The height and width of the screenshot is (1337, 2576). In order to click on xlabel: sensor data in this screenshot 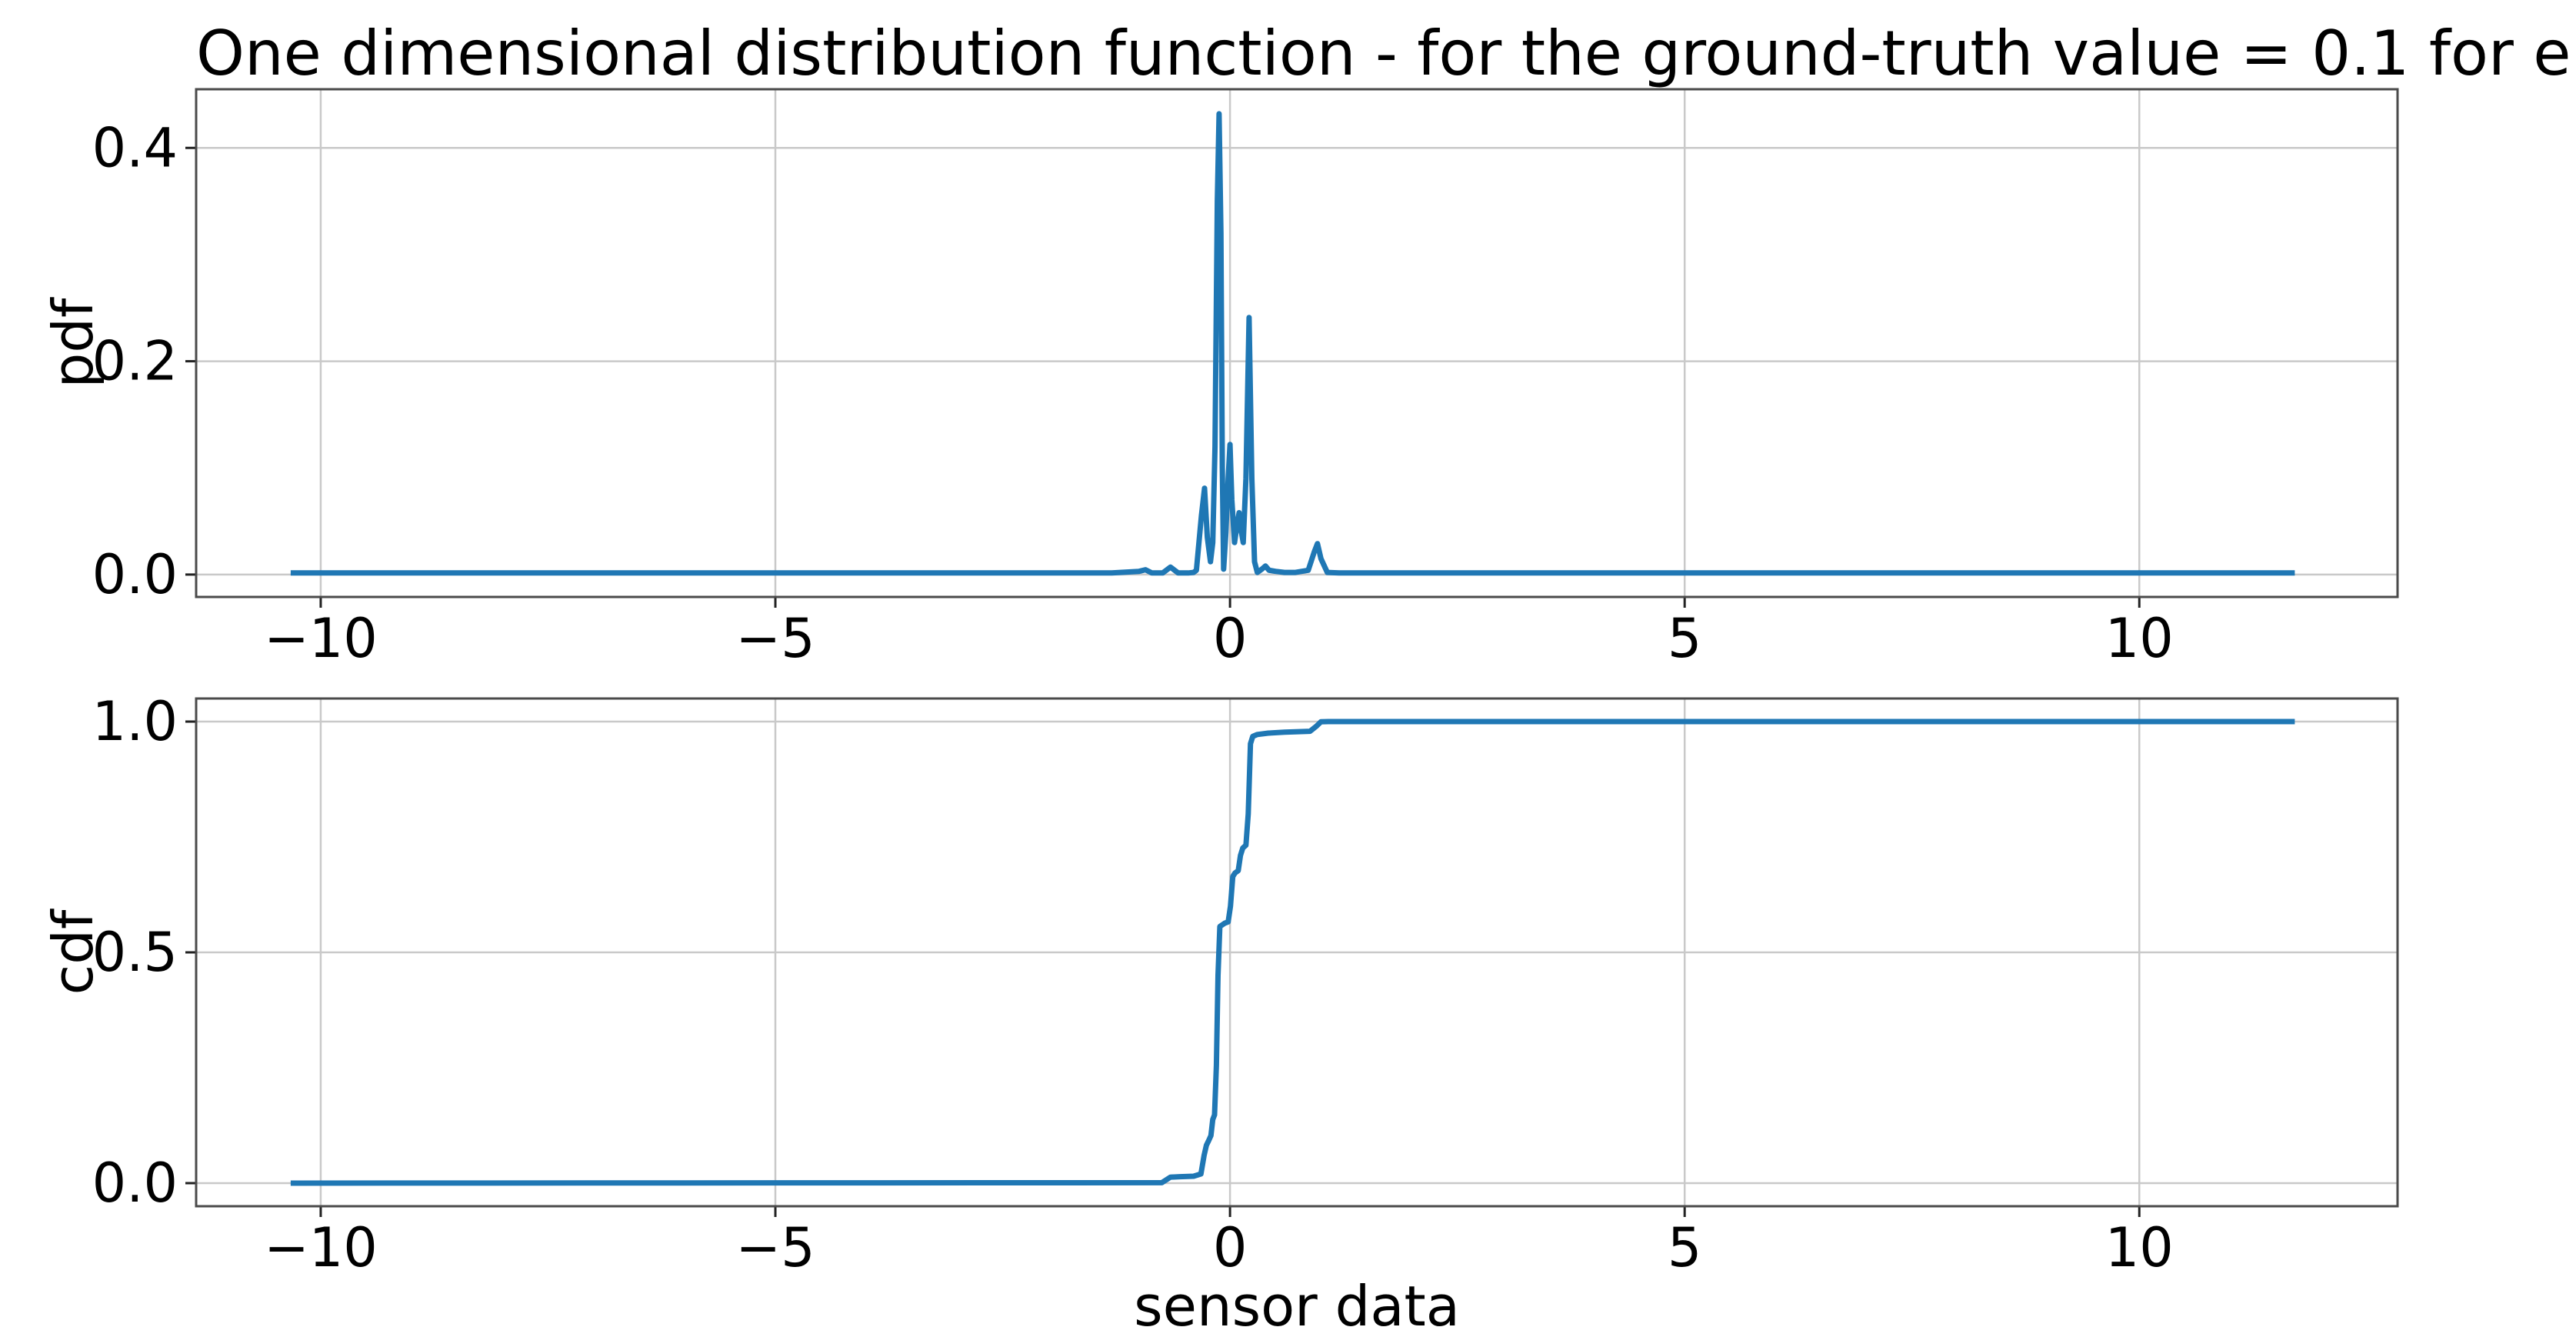, I will do `click(1297, 1305)`.